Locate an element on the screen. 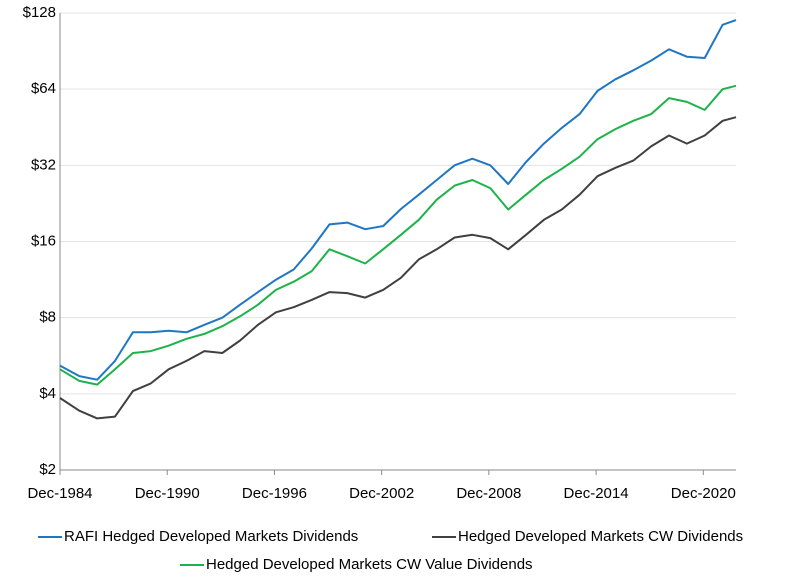  y-tick-label: $32 is located at coordinates (43, 164).